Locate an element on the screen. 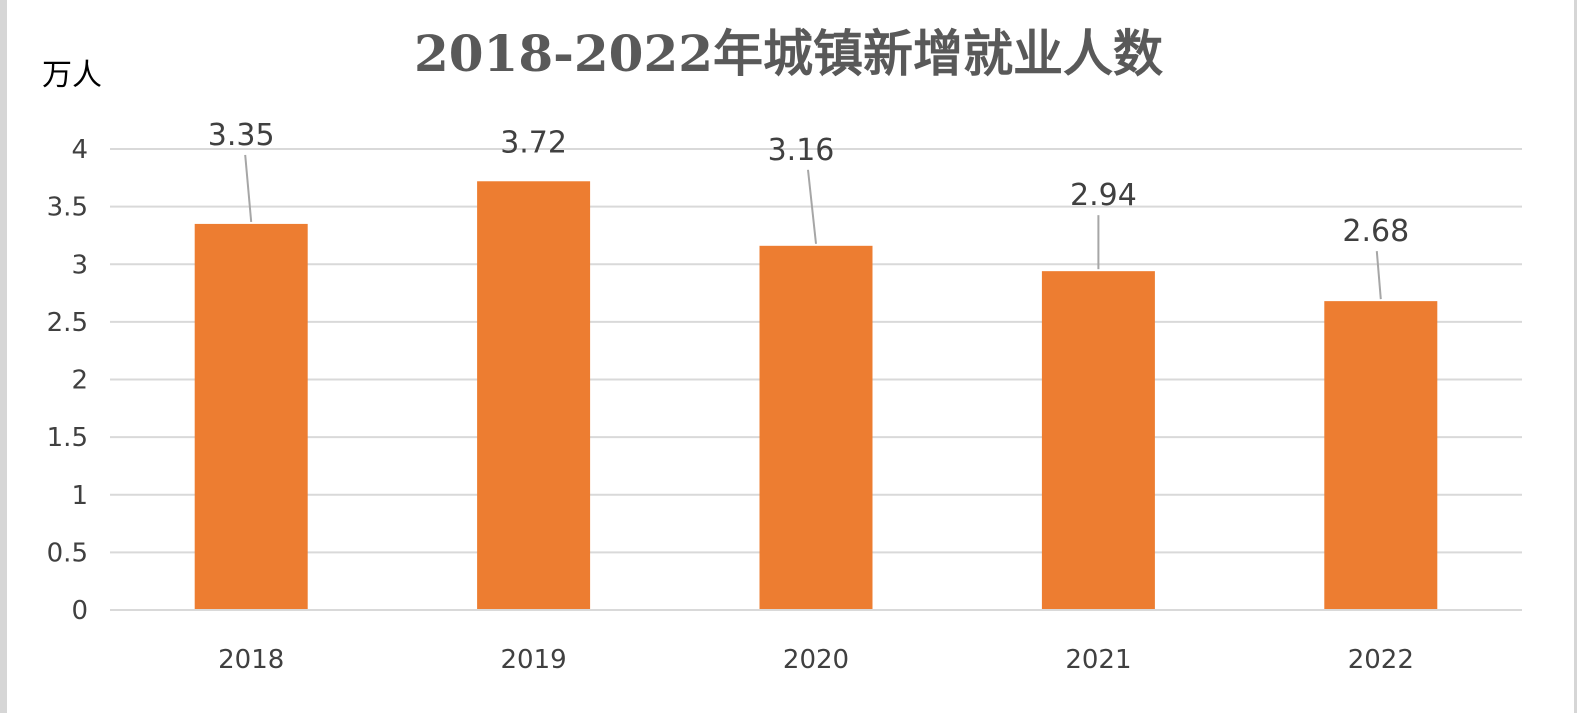 The image size is (1577, 713). y-tick-label: 0 is located at coordinates (79, 611).